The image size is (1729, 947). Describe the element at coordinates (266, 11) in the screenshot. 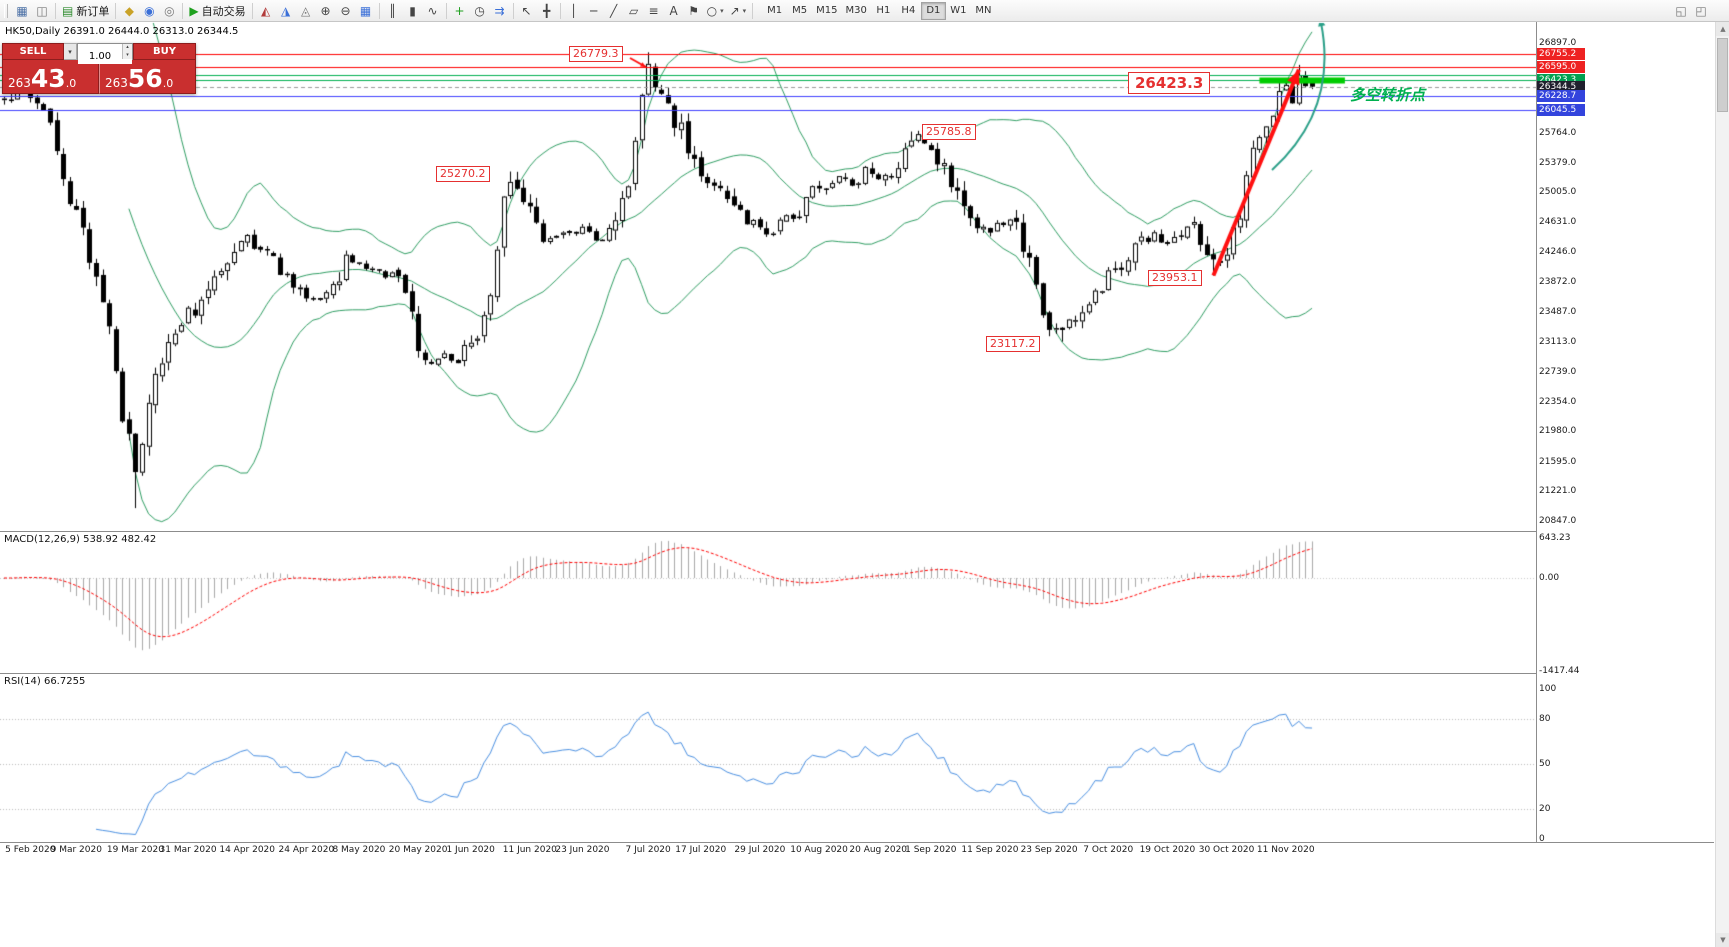

I see `indicators-icon: ◭` at that location.